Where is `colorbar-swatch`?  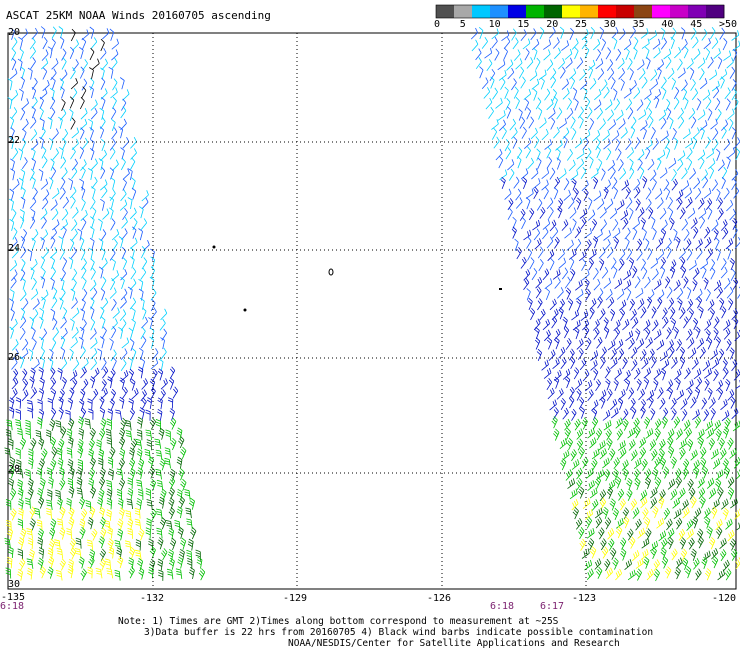
colorbar-swatch is located at coordinates (517, 11).